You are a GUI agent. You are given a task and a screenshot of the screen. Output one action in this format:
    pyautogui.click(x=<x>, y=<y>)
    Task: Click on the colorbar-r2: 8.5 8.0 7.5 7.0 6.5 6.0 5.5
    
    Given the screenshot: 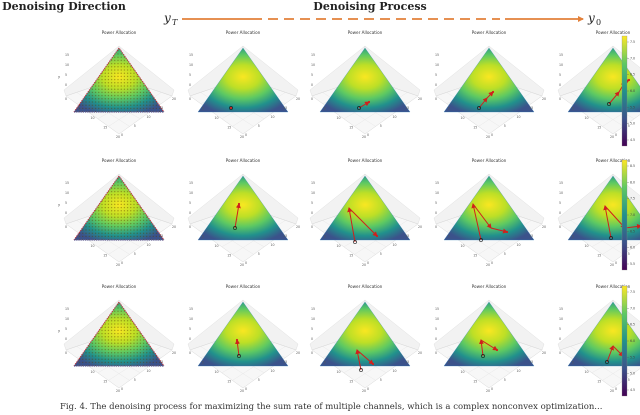 What is the action you would take?
    pyautogui.click(x=628, y=215)
    